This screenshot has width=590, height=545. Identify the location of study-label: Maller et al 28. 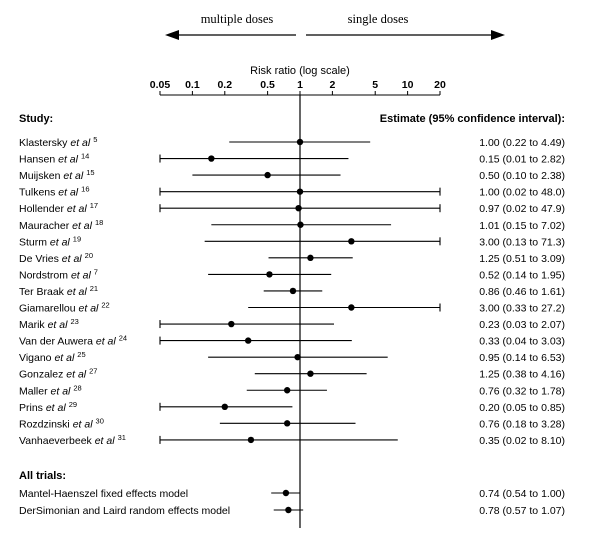
(50, 390).